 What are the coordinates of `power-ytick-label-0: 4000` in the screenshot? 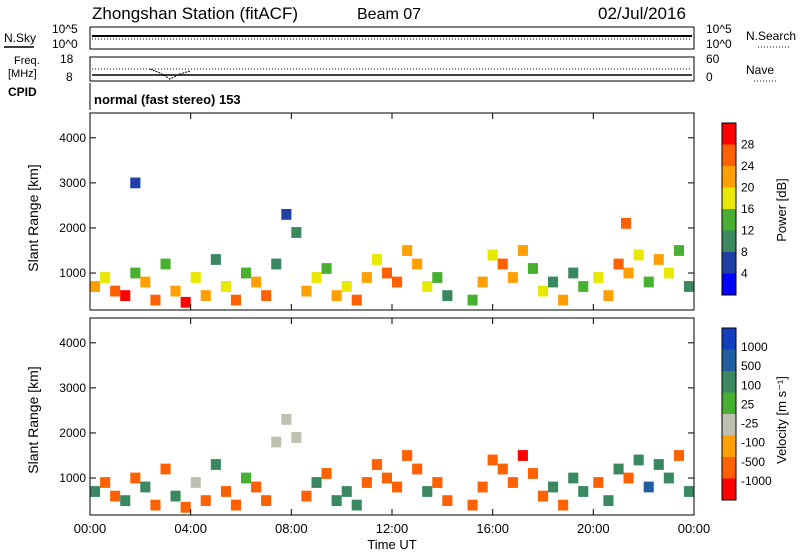 It's located at (72, 138).